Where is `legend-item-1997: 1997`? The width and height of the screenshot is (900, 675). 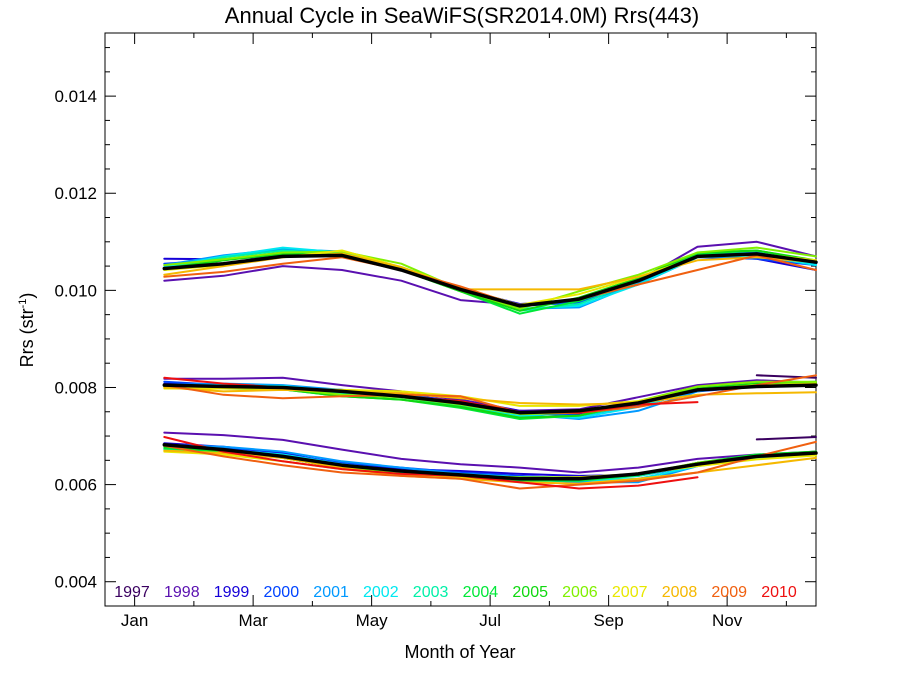
legend-item-1997: 1997 is located at coordinates (132, 592).